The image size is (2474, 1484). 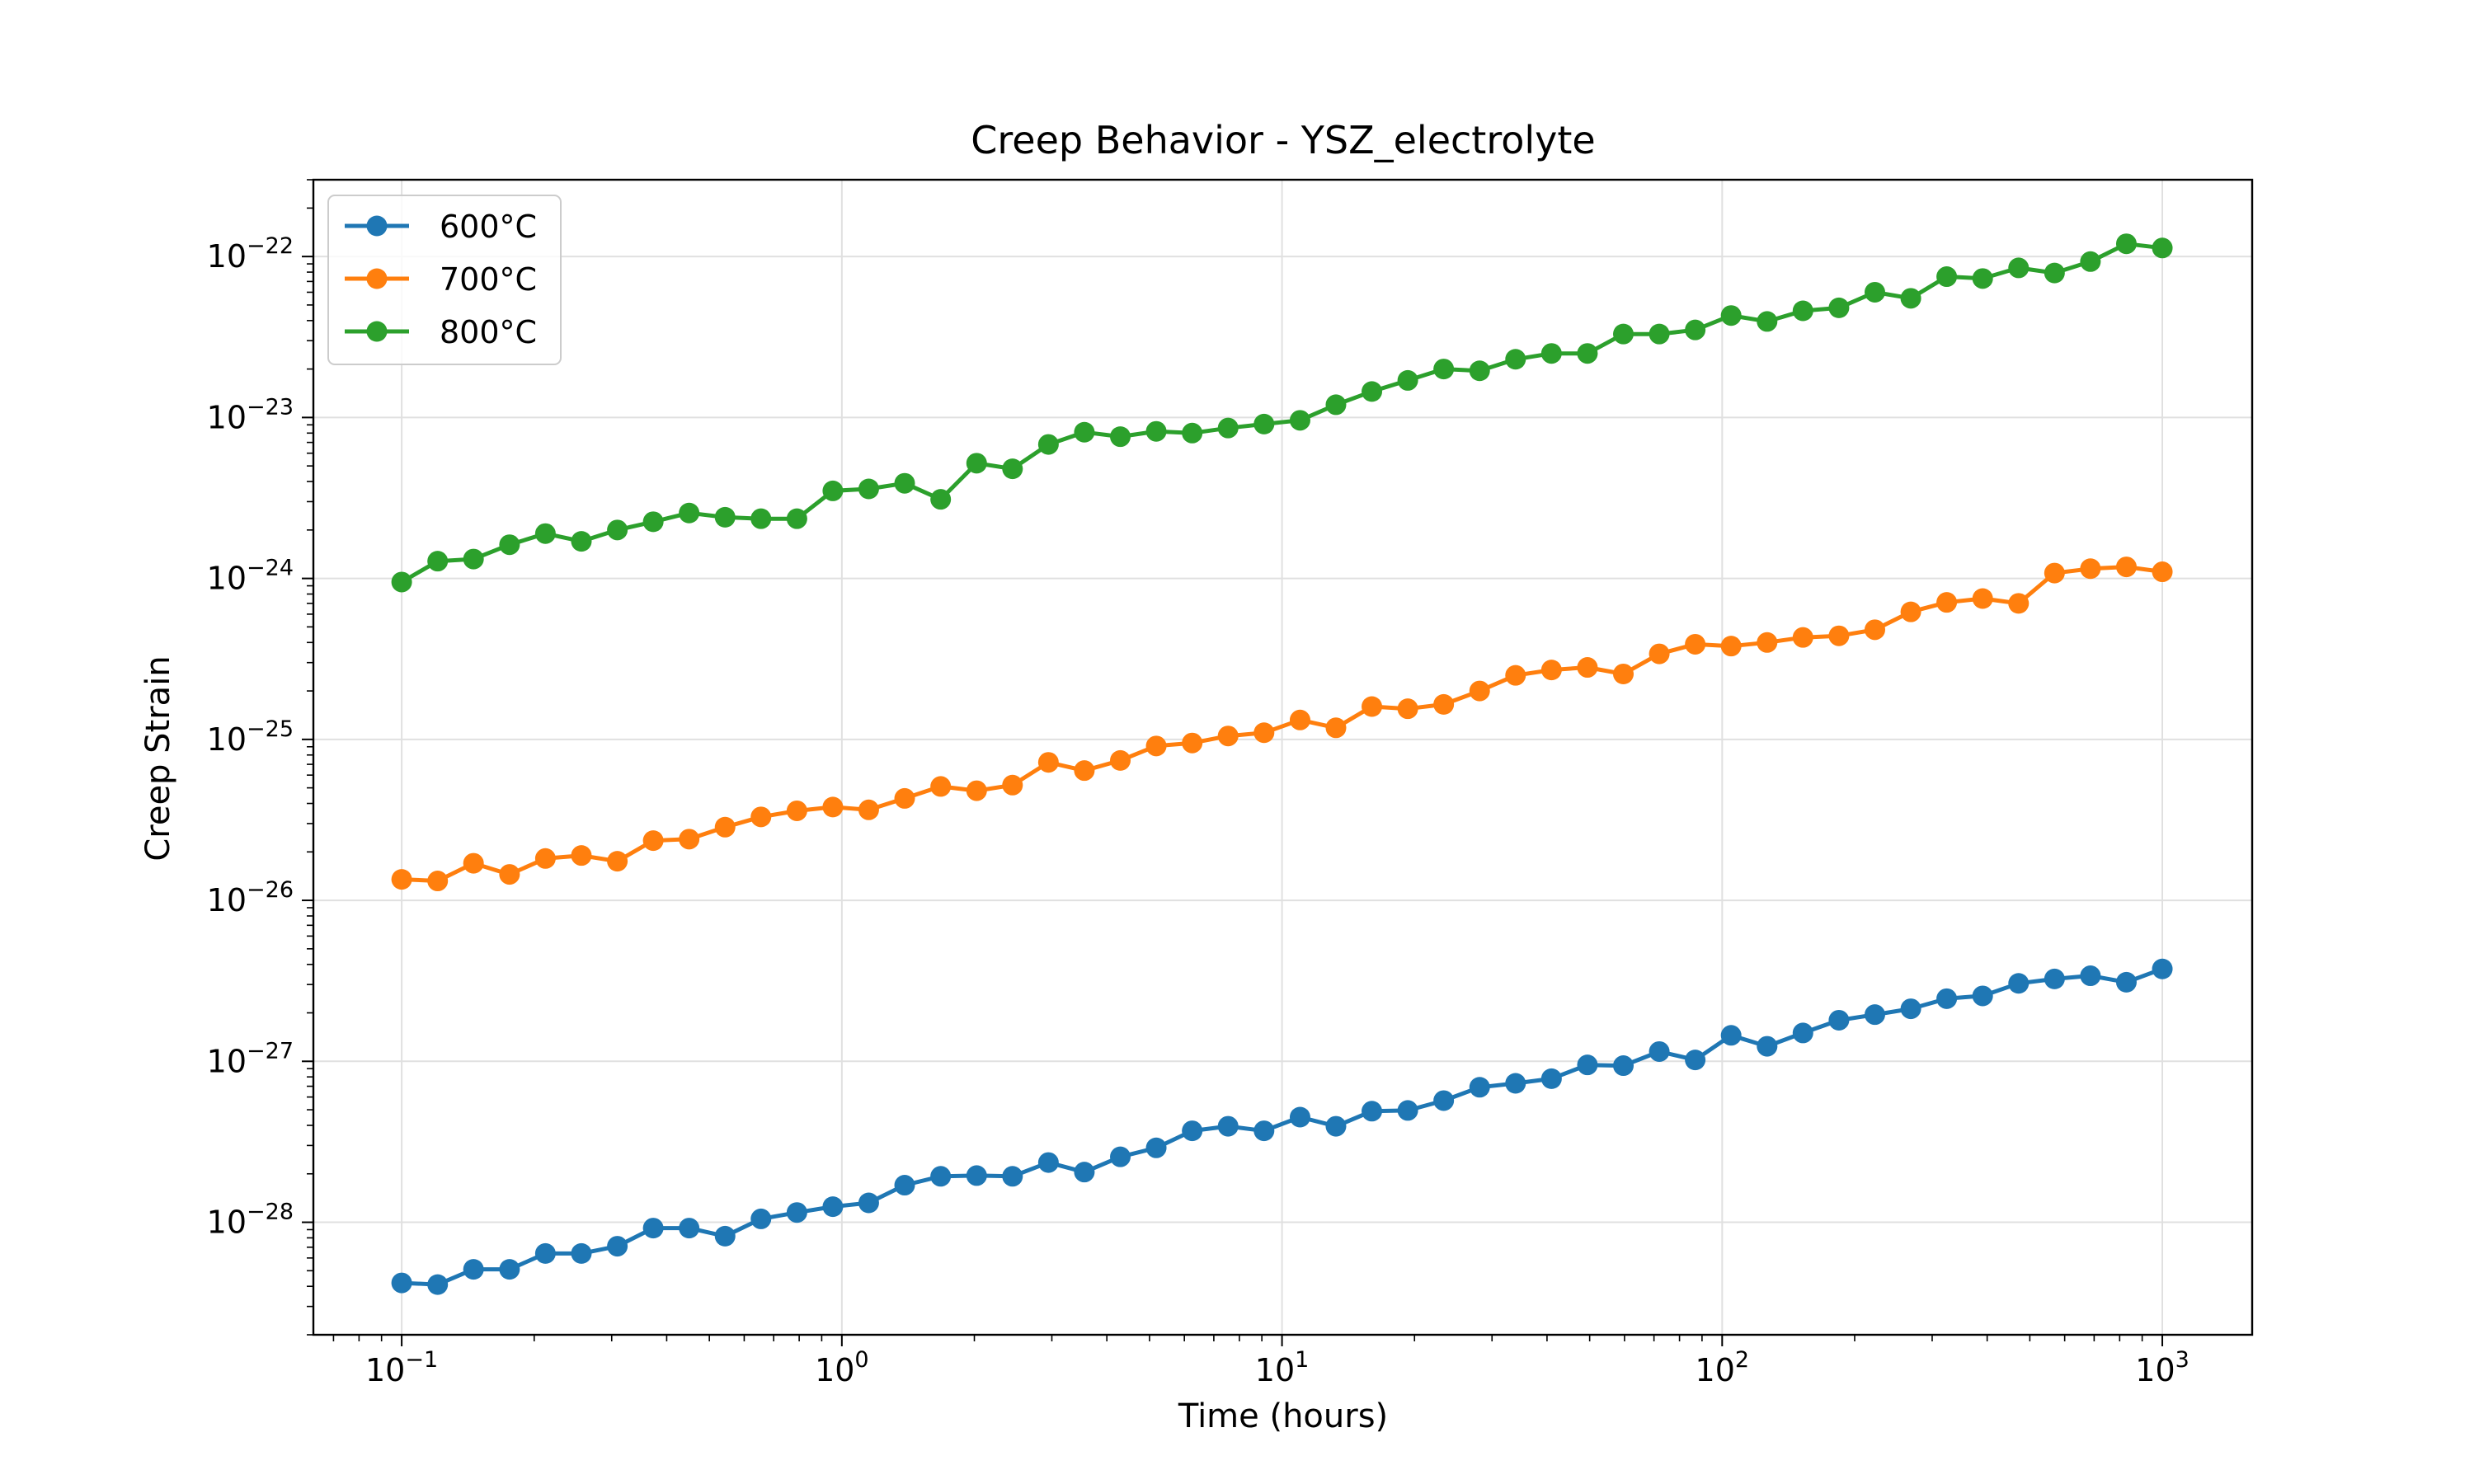 I want to click on chart-title: Creep Behavior - YSZ_electrolyte, so click(x=1283, y=140).